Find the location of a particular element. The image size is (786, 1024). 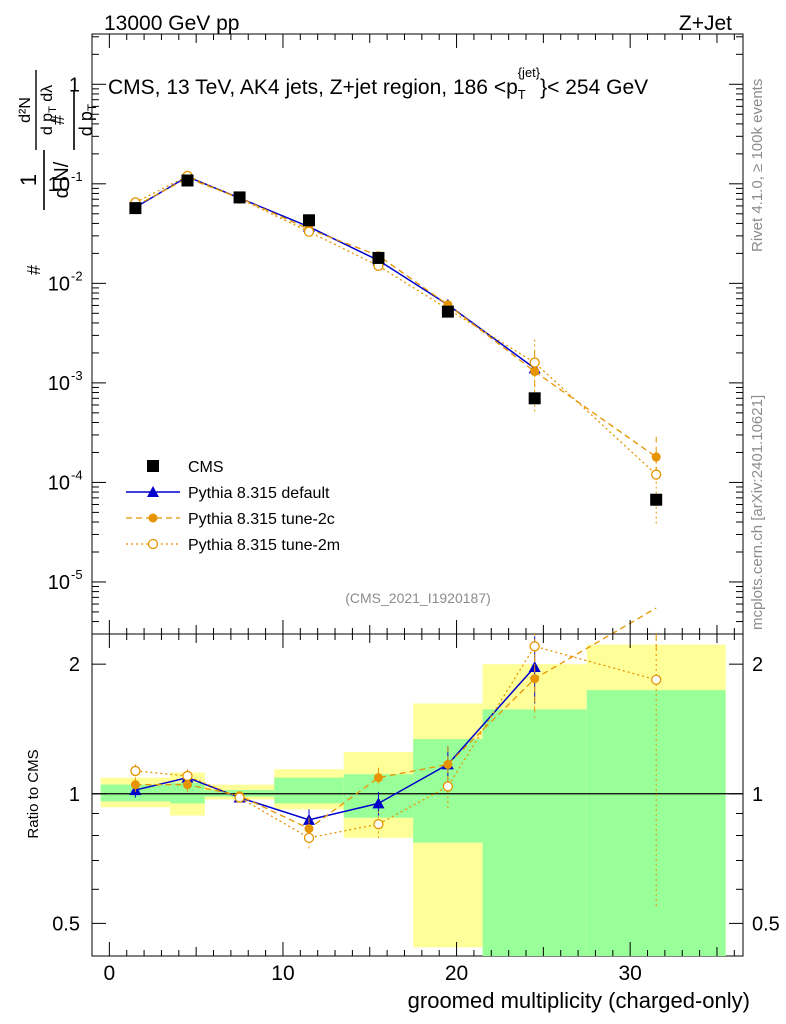

svg-text: d²N is located at coordinates (25, 110).